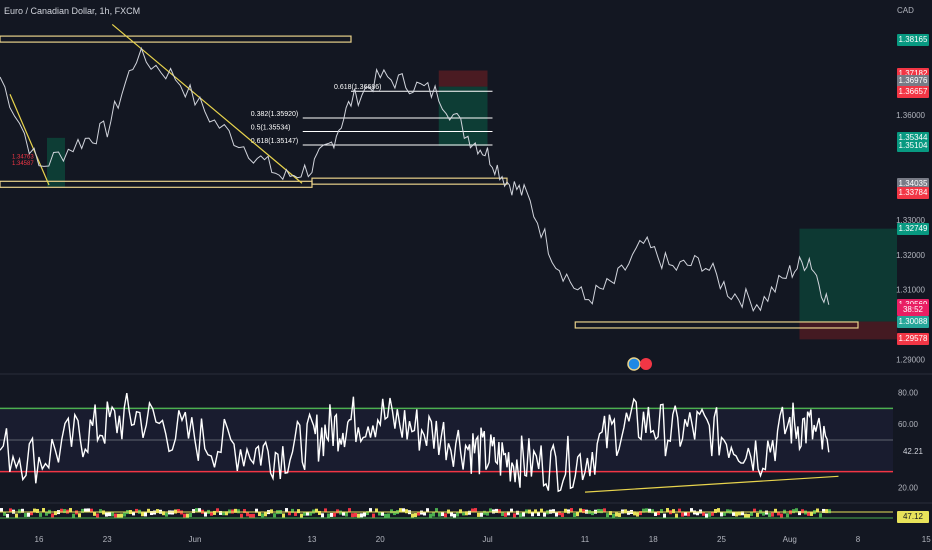  What do you see at coordinates (910, 290) in the screenshot?
I see `price-axis-tick: 1.31000` at bounding box center [910, 290].